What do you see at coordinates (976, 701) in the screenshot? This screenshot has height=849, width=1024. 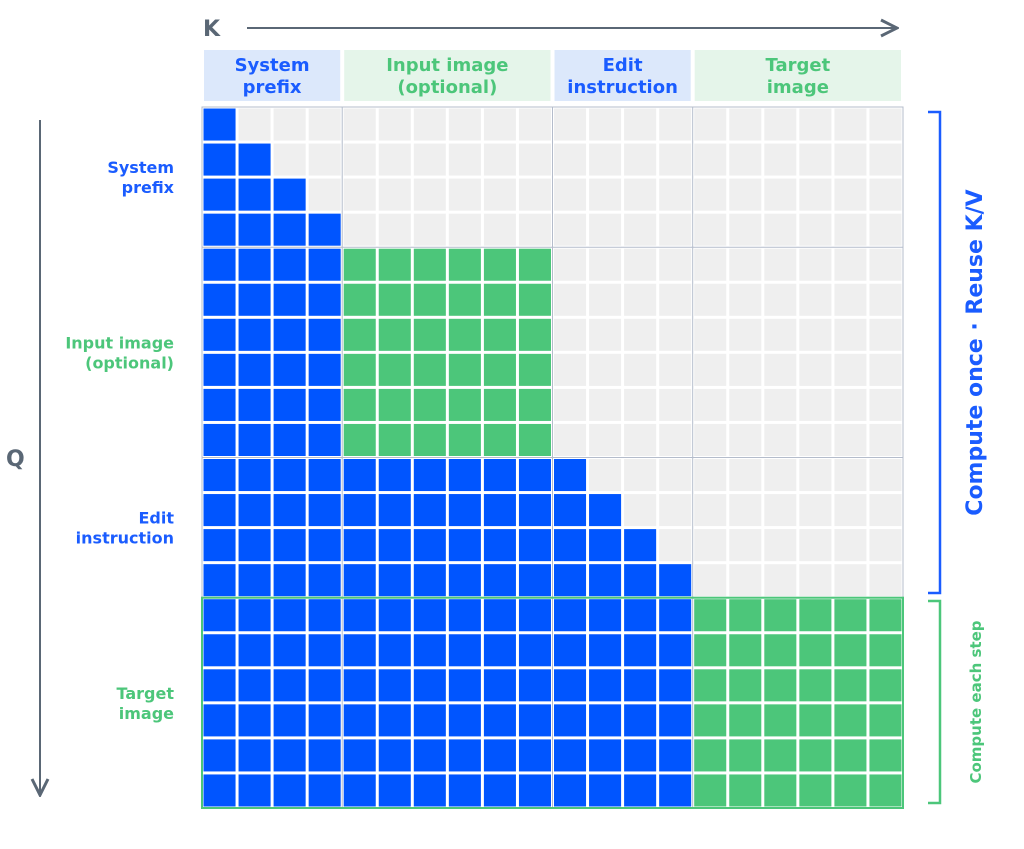 I see `bracket-label: Compute each step` at bounding box center [976, 701].